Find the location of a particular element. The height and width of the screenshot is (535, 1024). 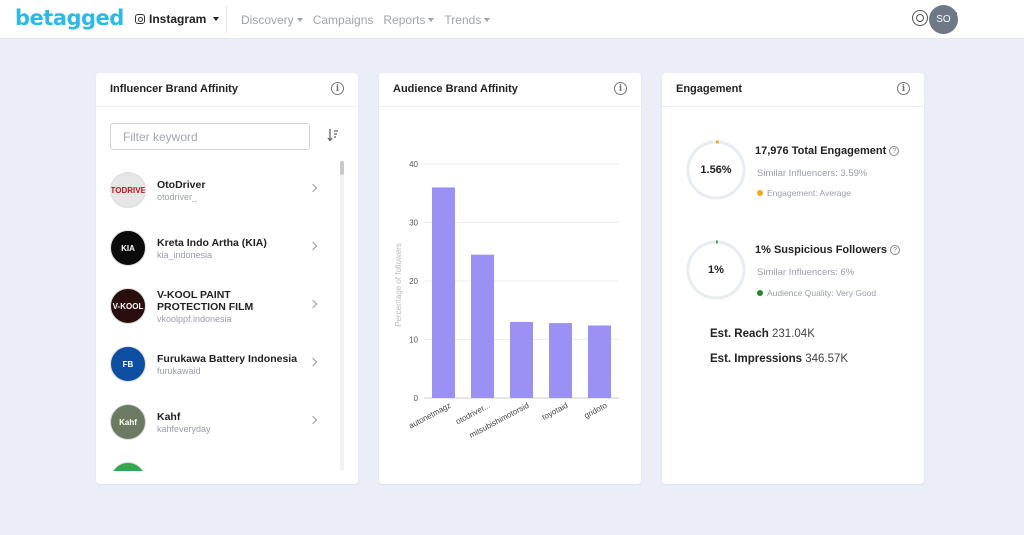

list-item: OTODRIVER OtoDriver otodriver_ is located at coordinates (221, 190).